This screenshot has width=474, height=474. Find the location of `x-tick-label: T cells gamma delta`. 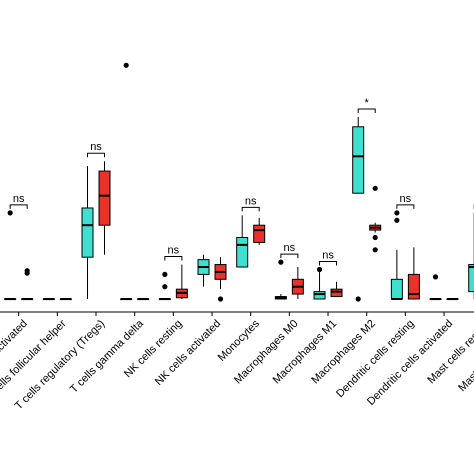

x-tick-label: T cells gamma delta is located at coordinates (107, 356).